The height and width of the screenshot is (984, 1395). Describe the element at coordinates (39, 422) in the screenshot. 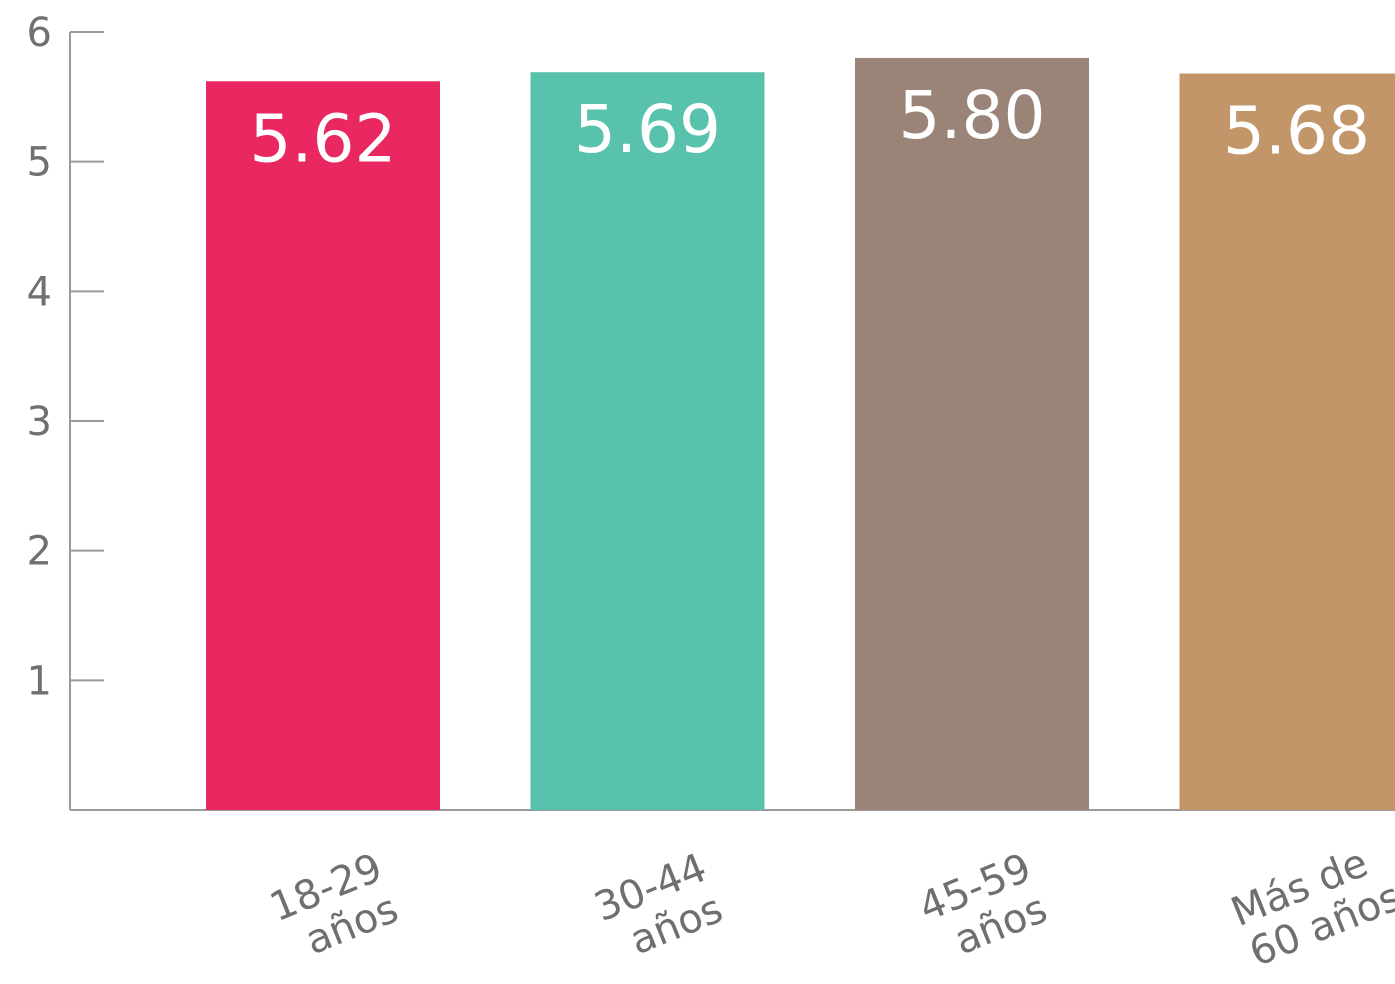

I see `y-tick-label: 3` at that location.